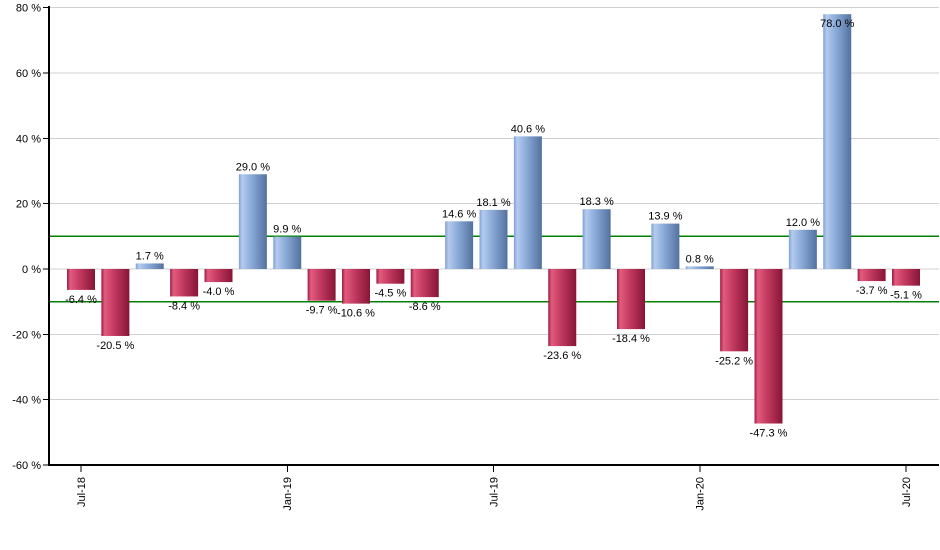 This screenshot has height=550, width=940. Describe the element at coordinates (31, 270) in the screenshot. I see `y-tick-label: 0 %` at that location.